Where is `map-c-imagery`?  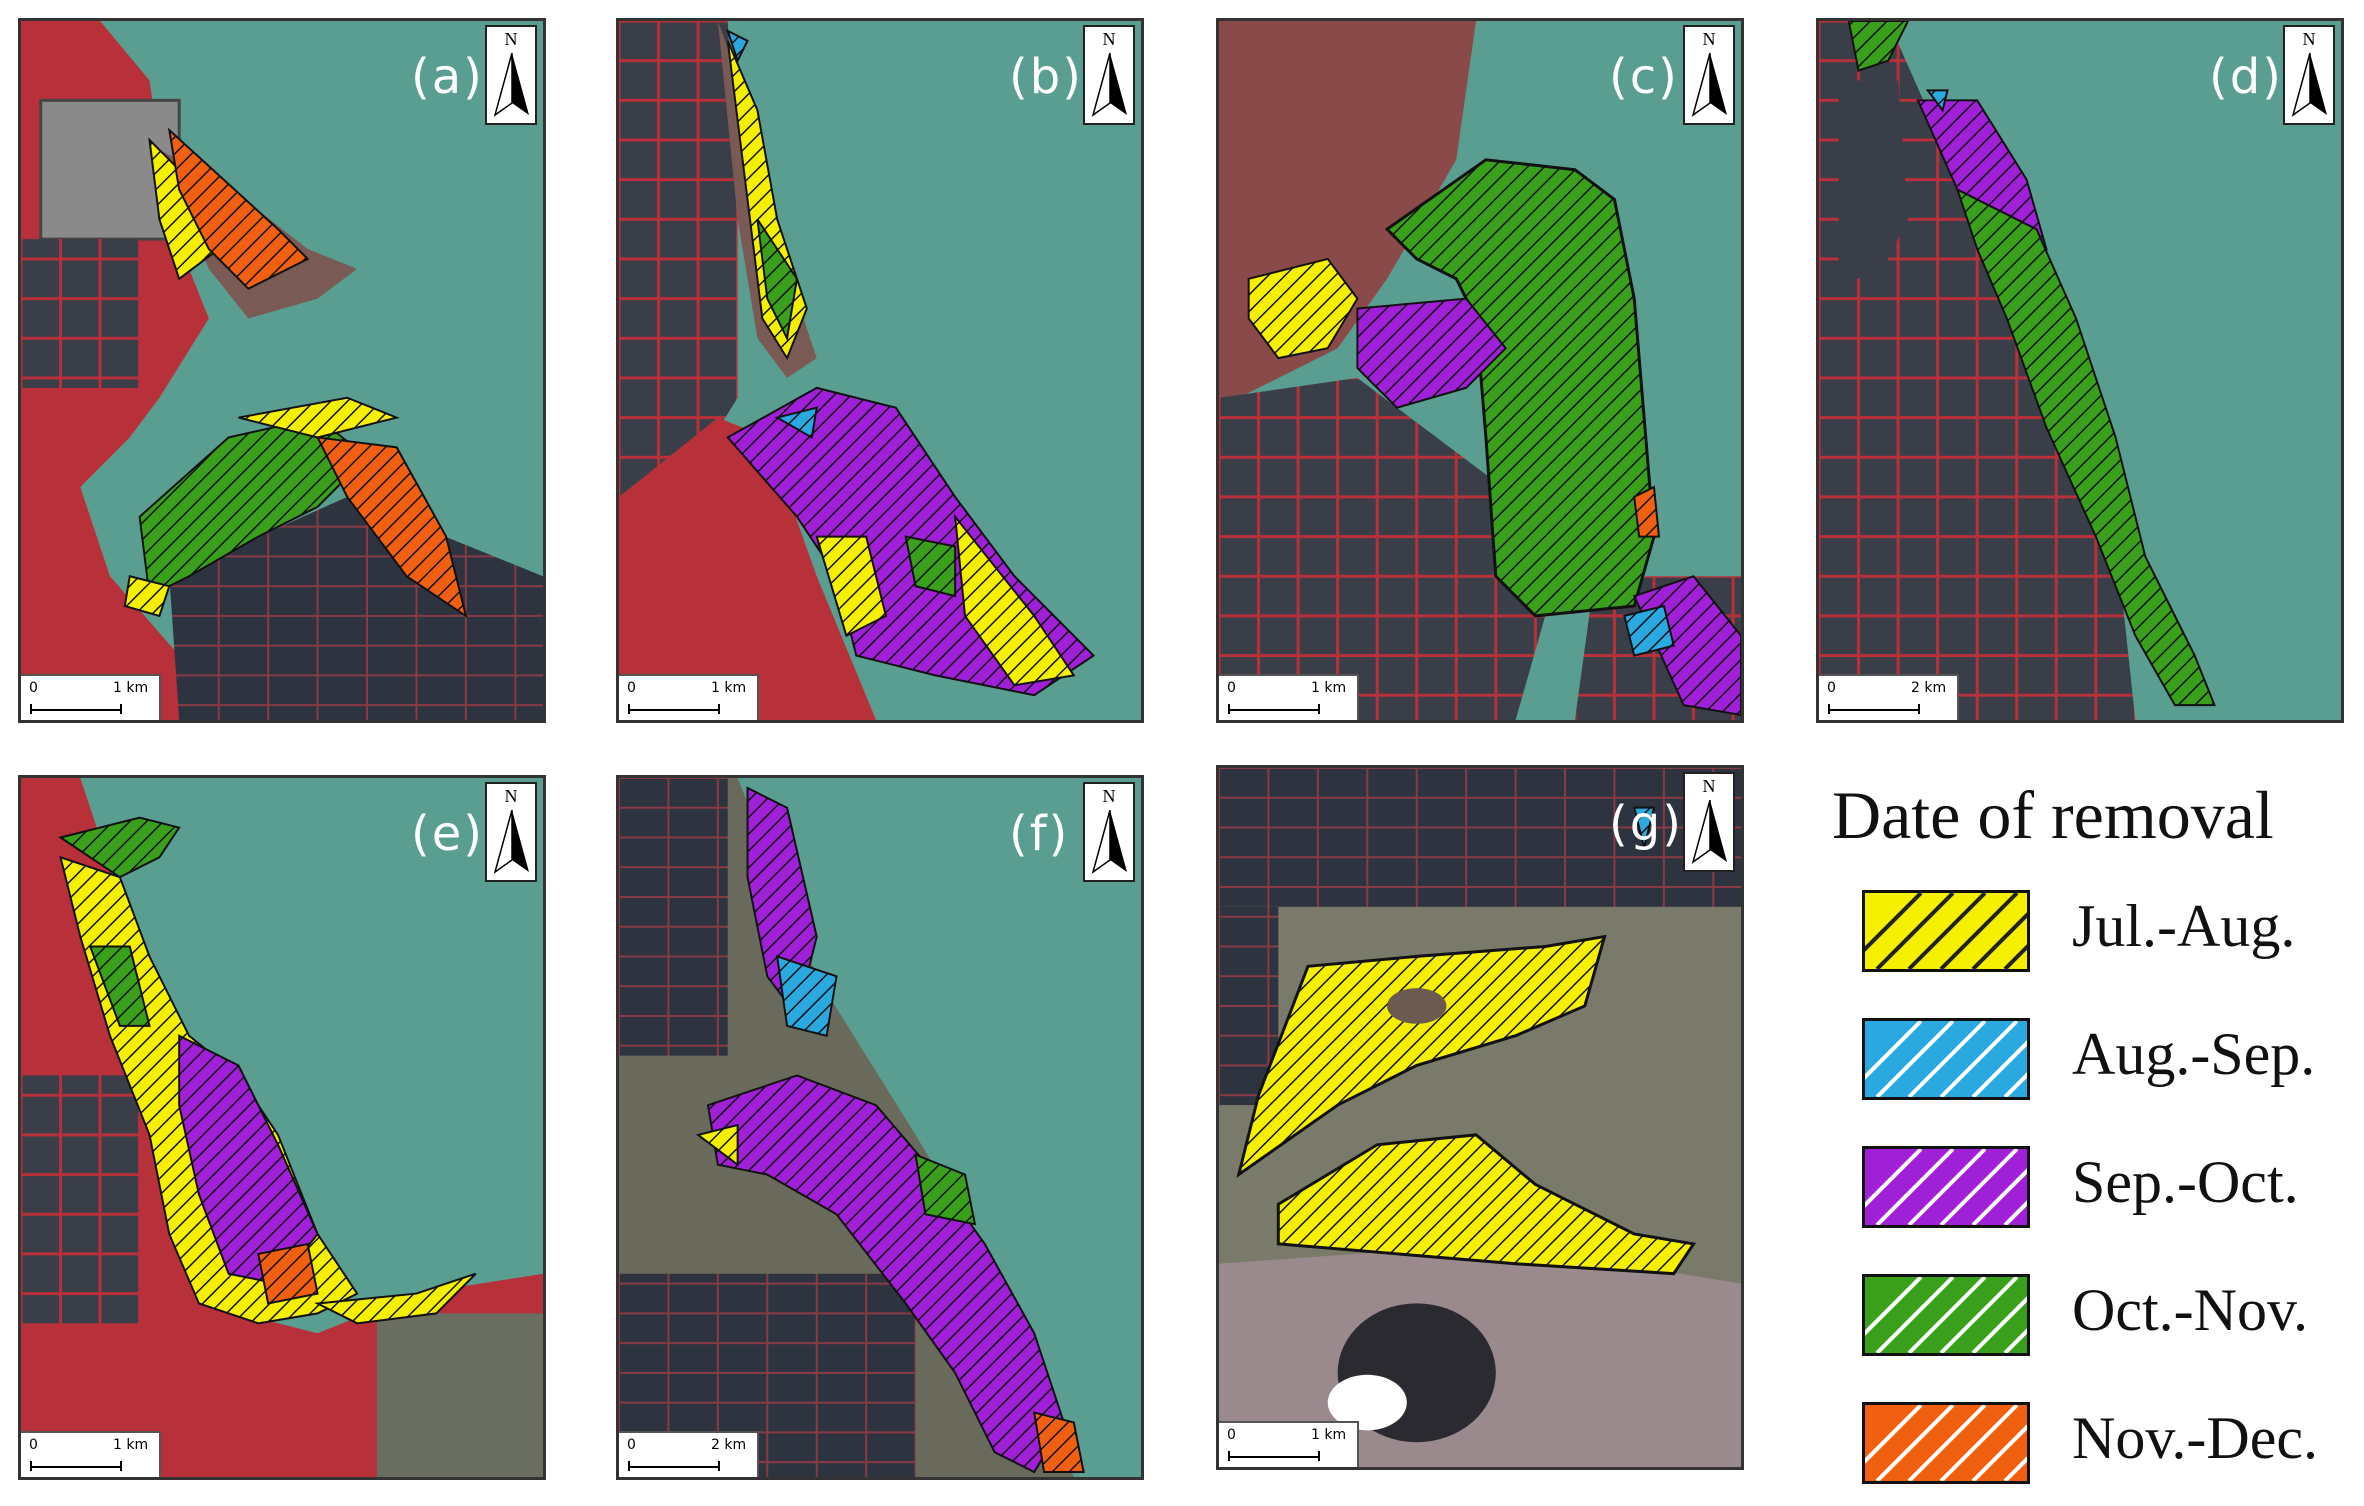 map-c-imagery is located at coordinates (1480, 370).